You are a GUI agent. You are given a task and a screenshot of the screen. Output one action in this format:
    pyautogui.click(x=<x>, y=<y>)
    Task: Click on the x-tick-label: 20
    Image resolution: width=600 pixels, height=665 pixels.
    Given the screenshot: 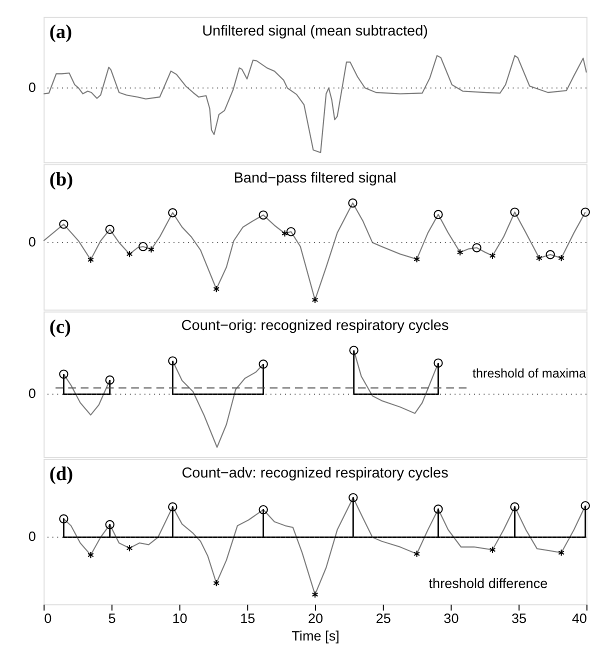 What is the action you would take?
    pyautogui.click(x=316, y=618)
    